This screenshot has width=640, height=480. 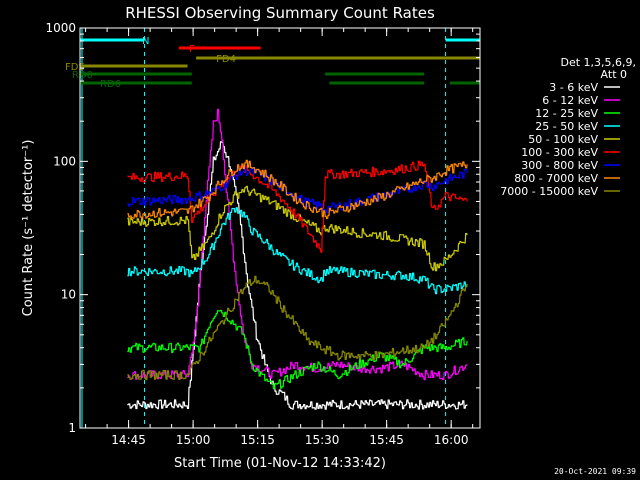 I want to click on legend-label-4: 50 - 100 keV, so click(x=563, y=139).